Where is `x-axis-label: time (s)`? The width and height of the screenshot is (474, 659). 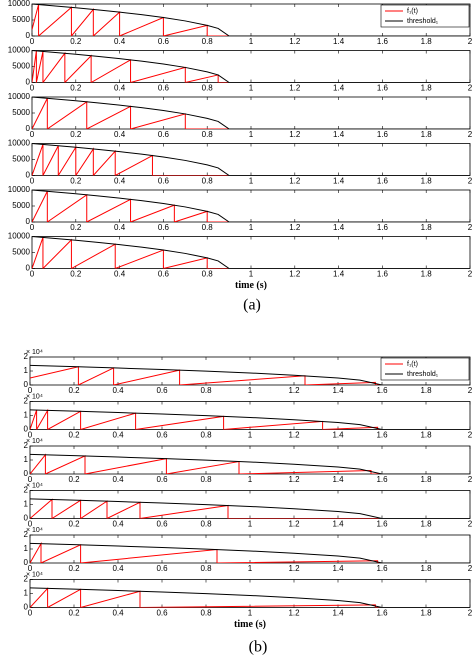 x-axis-label: time (s) is located at coordinates (251, 285).